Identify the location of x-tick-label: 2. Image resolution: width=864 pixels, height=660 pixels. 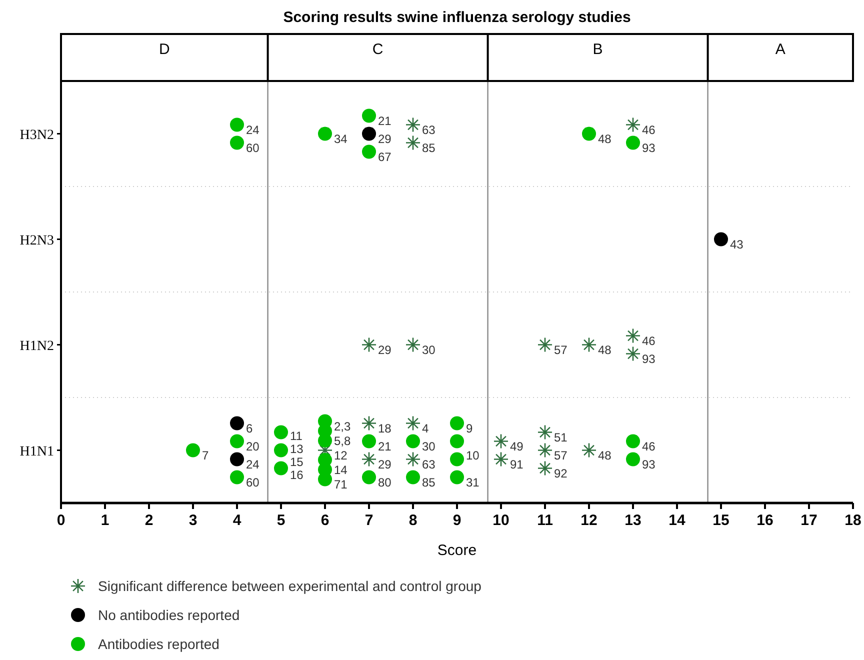
(149, 520).